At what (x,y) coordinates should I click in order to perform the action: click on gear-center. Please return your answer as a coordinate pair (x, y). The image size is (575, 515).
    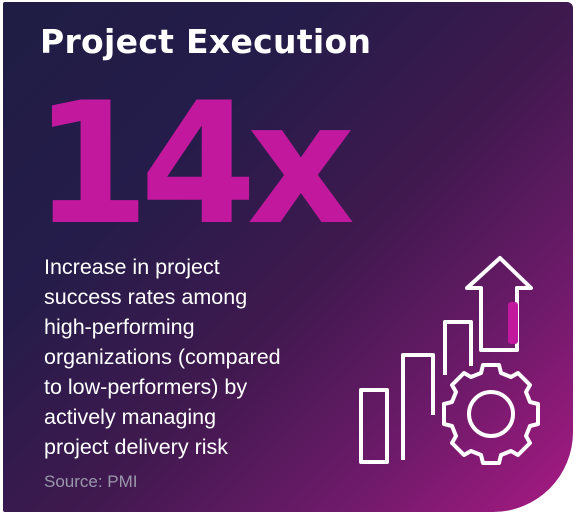
    Looking at the image, I should click on (491, 414).